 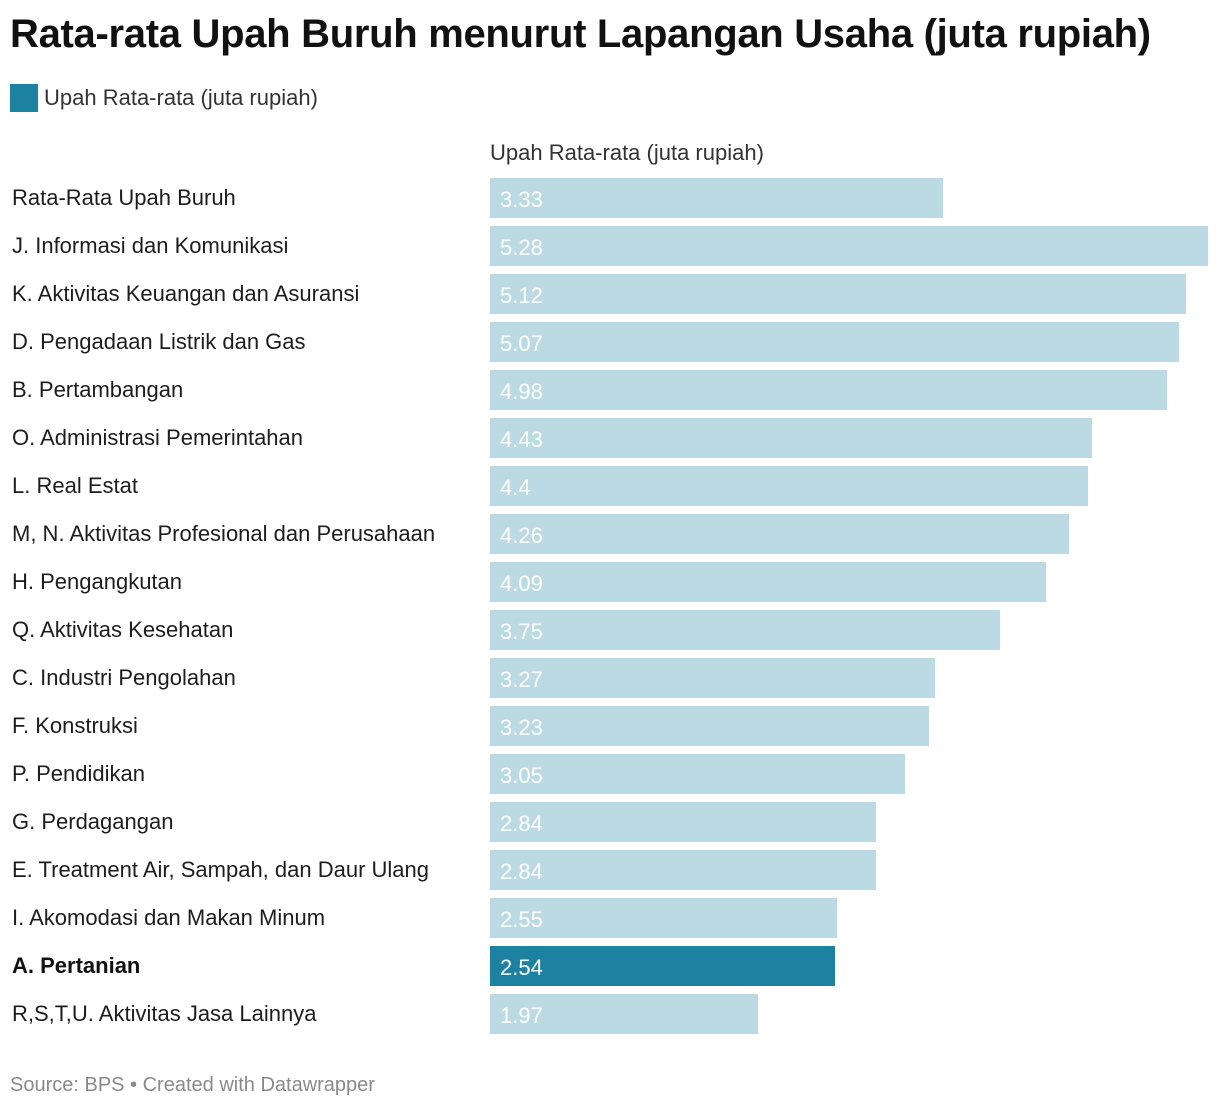 I want to click on category-label: Q. Aktivitas Kesehatan, so click(x=123, y=629).